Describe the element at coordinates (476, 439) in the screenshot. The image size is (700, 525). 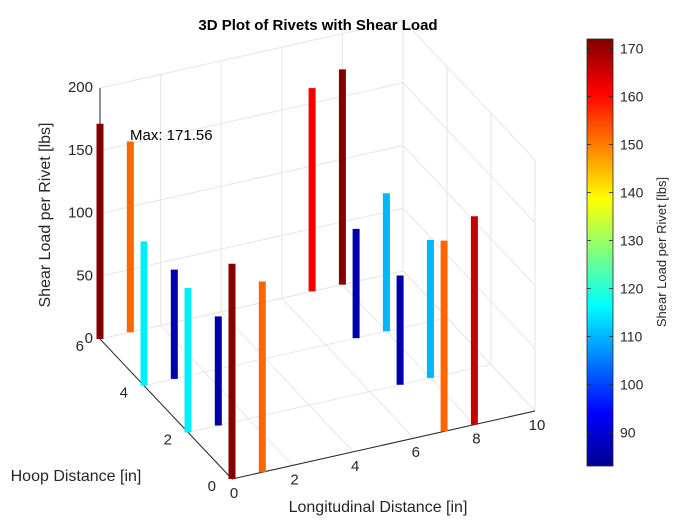
I see `x-tick-label: 8` at that location.